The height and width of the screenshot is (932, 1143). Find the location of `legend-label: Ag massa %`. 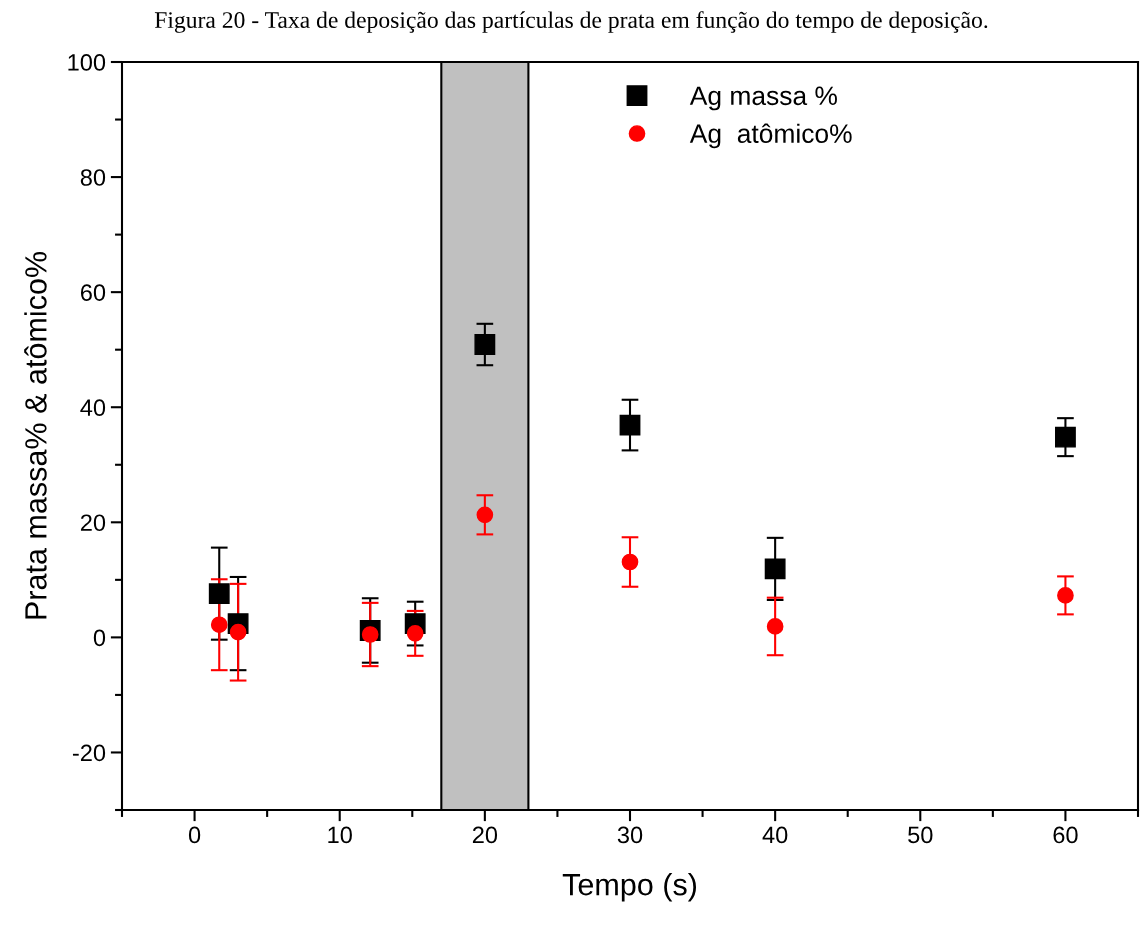

legend-label: Ag massa % is located at coordinates (763, 98).